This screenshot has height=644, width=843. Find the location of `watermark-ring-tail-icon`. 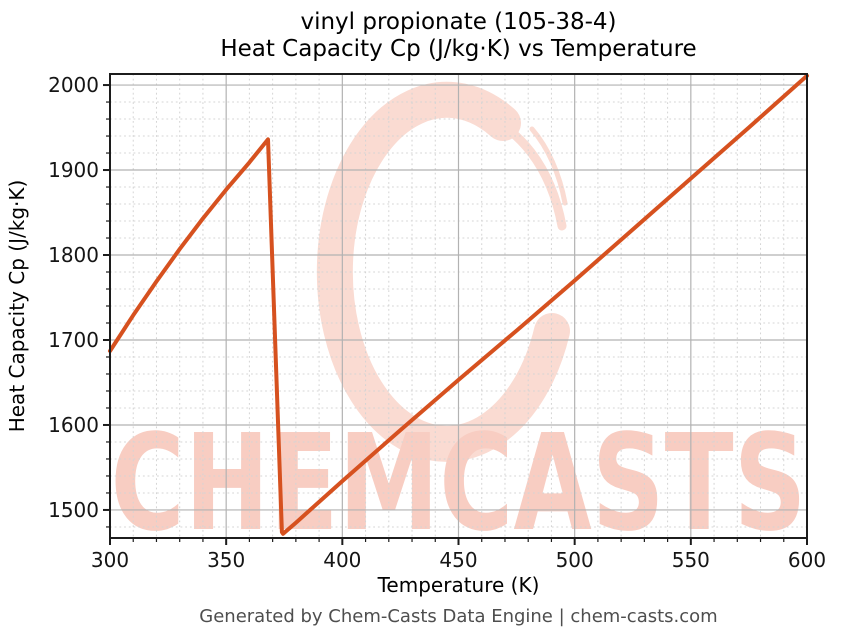

watermark-ring-tail-icon is located at coordinates (548, 166).